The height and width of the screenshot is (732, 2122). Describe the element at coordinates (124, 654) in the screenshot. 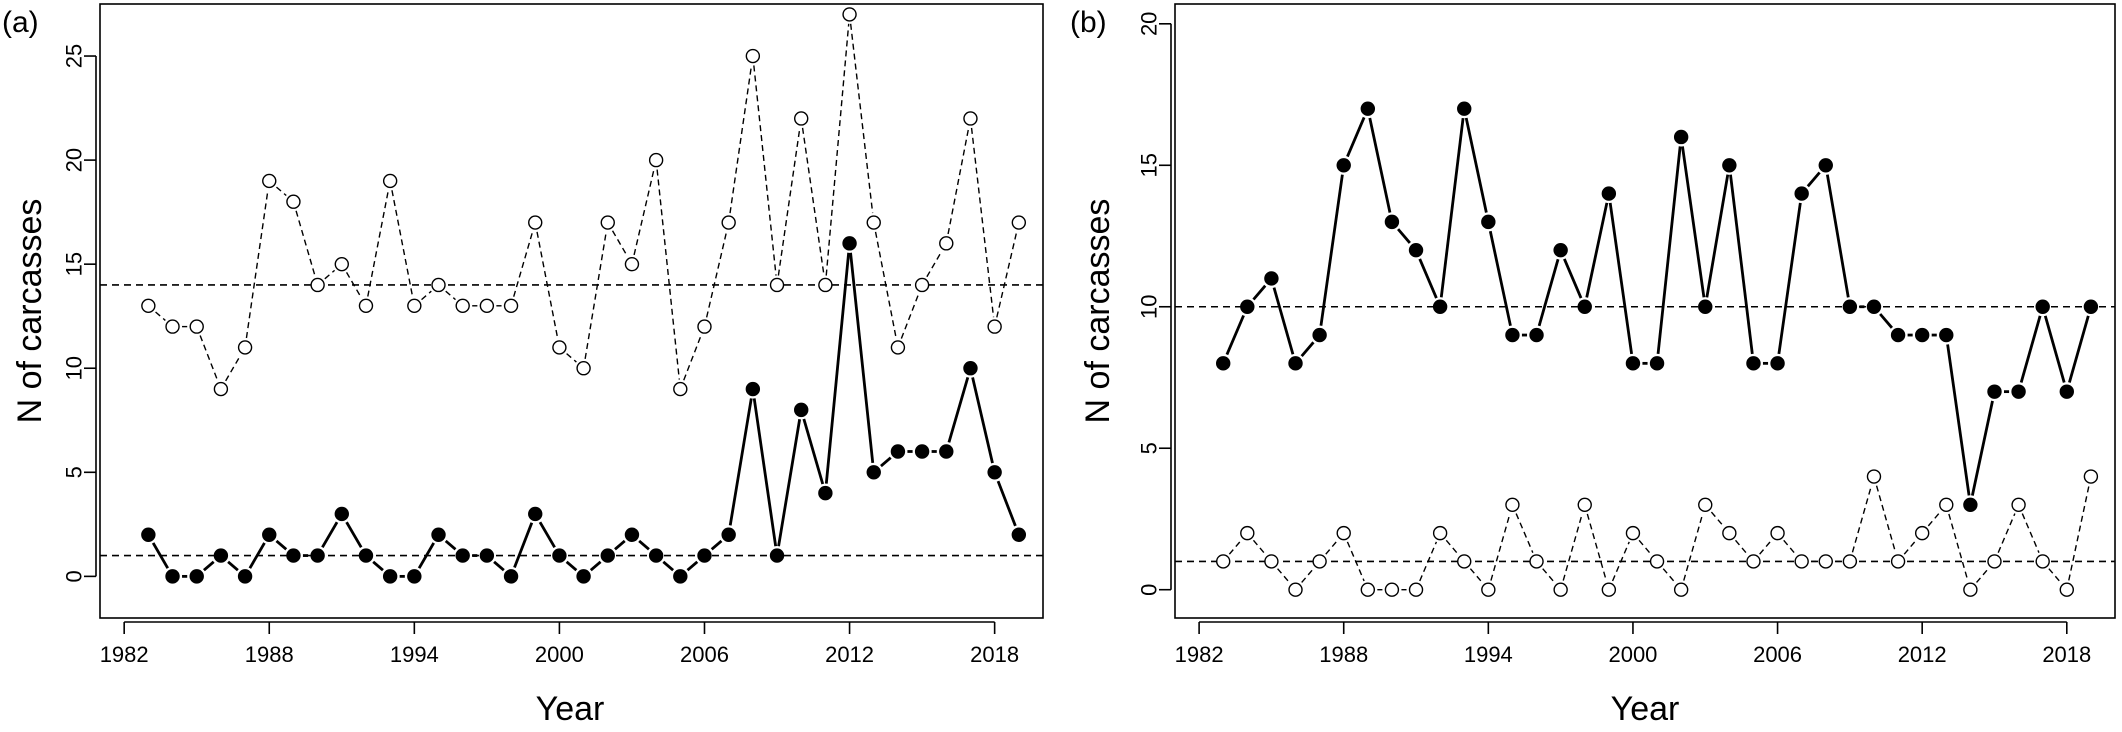

I see `x-tick-label: 1982` at that location.